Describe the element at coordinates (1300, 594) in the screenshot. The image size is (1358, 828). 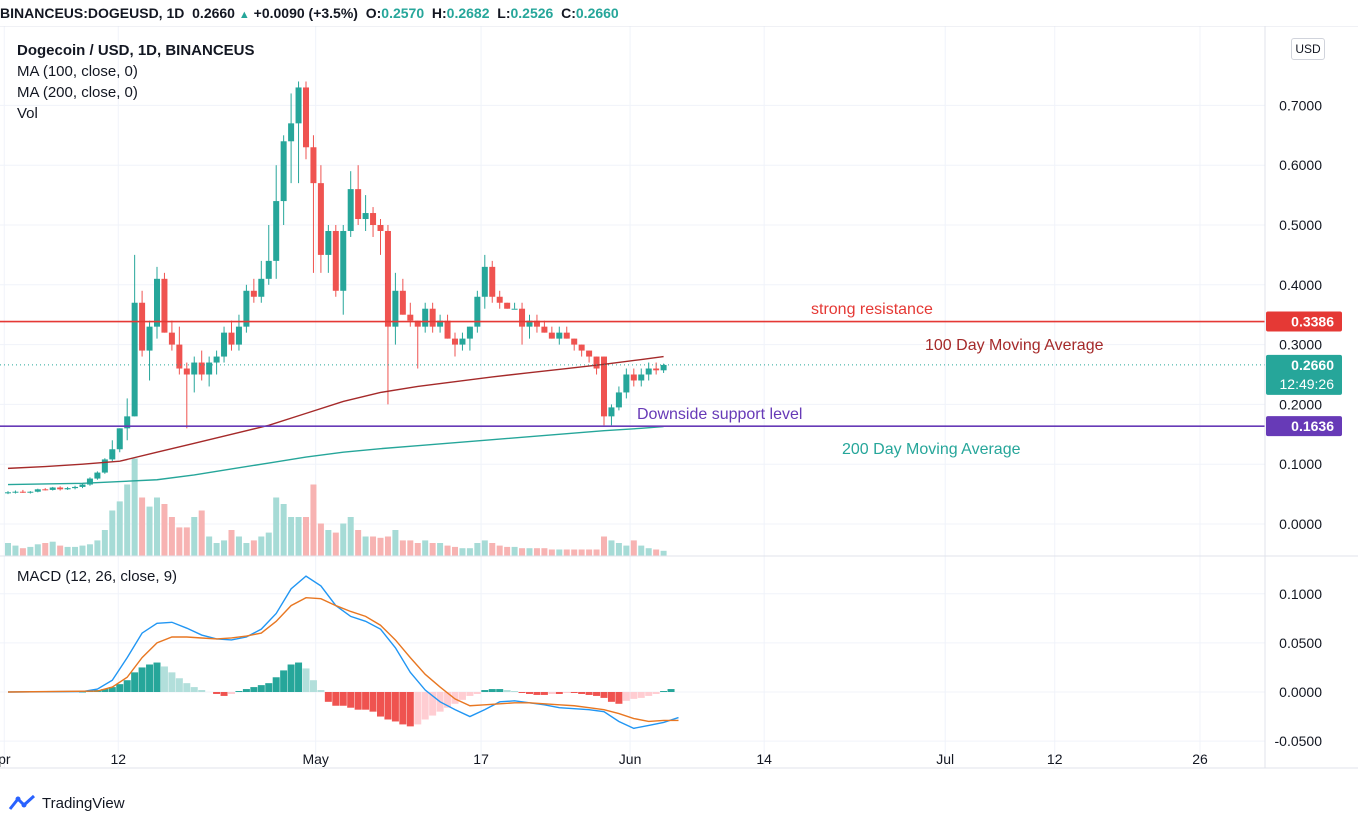
I see `macd-tick-label: 0.1000` at that location.